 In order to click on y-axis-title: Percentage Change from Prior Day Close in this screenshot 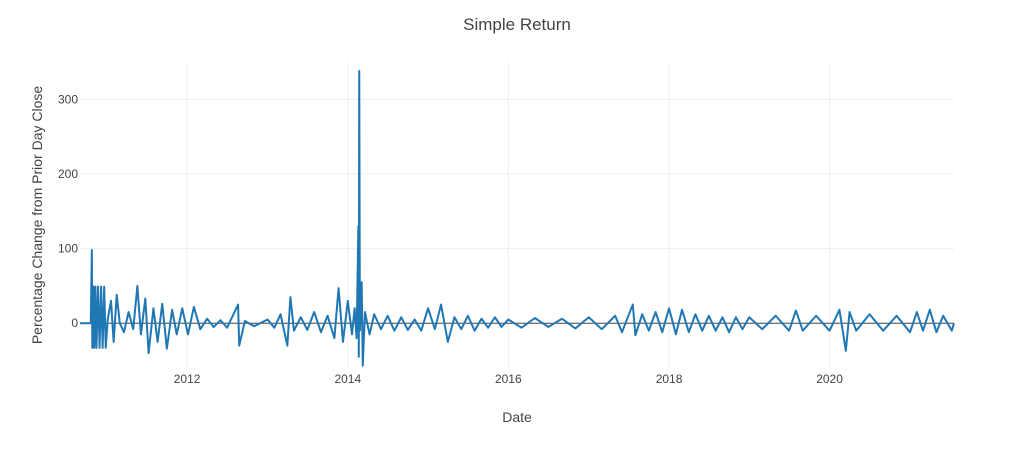, I will do `click(37, 215)`.